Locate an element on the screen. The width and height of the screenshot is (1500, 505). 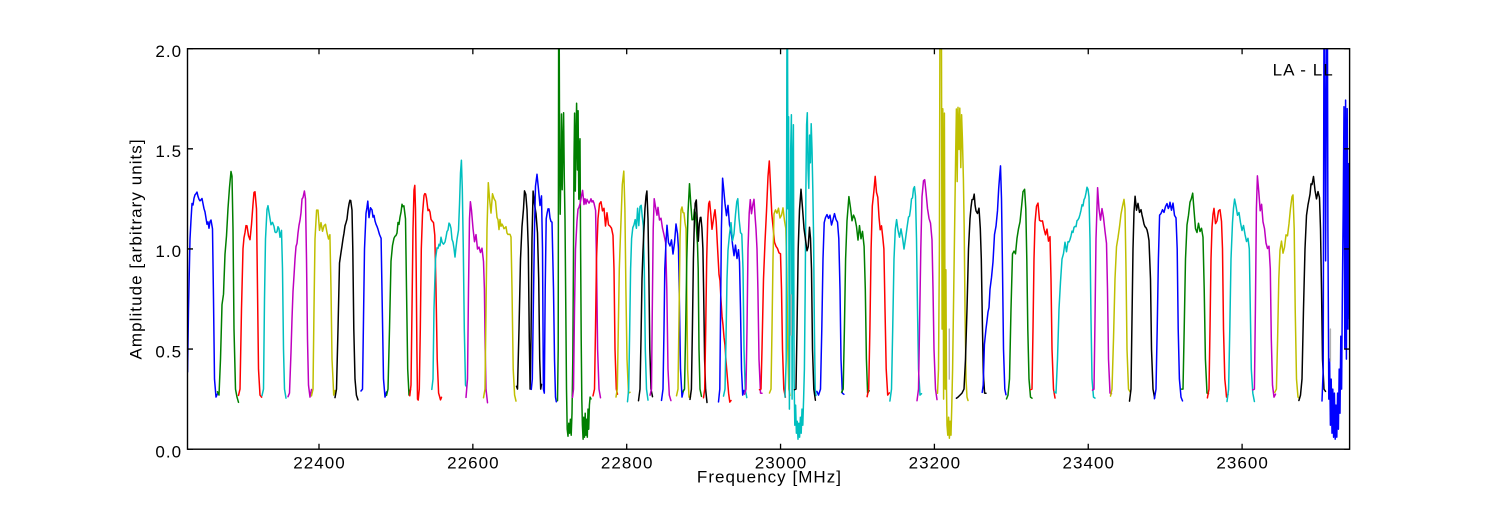
svg-text: 1.5 is located at coordinates (168, 151).